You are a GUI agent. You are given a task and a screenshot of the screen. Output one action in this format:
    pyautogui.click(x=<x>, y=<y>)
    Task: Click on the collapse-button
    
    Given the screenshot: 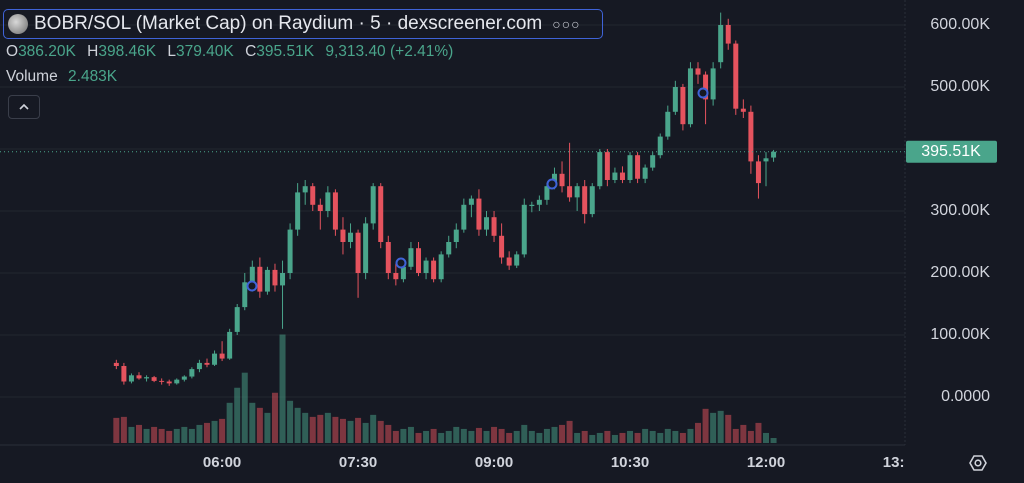 What is the action you would take?
    pyautogui.click(x=24, y=107)
    